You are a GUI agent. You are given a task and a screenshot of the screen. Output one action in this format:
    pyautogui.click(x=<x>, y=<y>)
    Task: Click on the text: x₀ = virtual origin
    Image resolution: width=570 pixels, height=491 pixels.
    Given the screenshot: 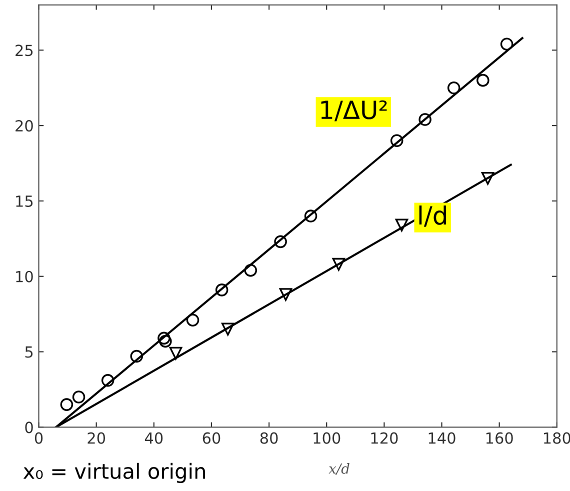 What is the action you would take?
    pyautogui.click(x=114, y=473)
    